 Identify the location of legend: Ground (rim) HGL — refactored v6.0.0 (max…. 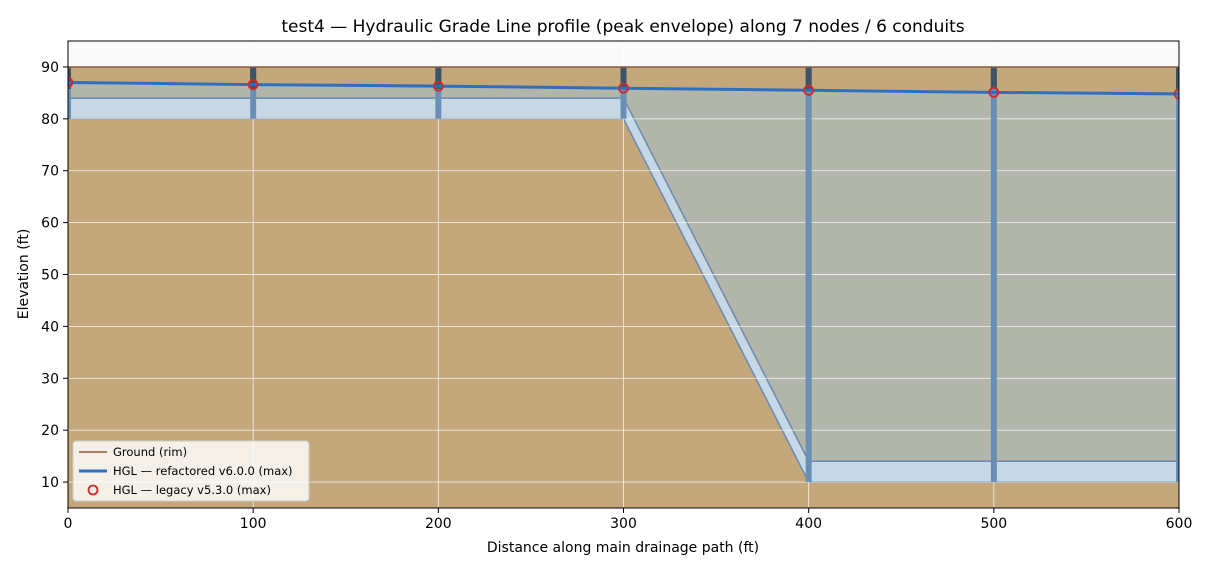
(191, 471).